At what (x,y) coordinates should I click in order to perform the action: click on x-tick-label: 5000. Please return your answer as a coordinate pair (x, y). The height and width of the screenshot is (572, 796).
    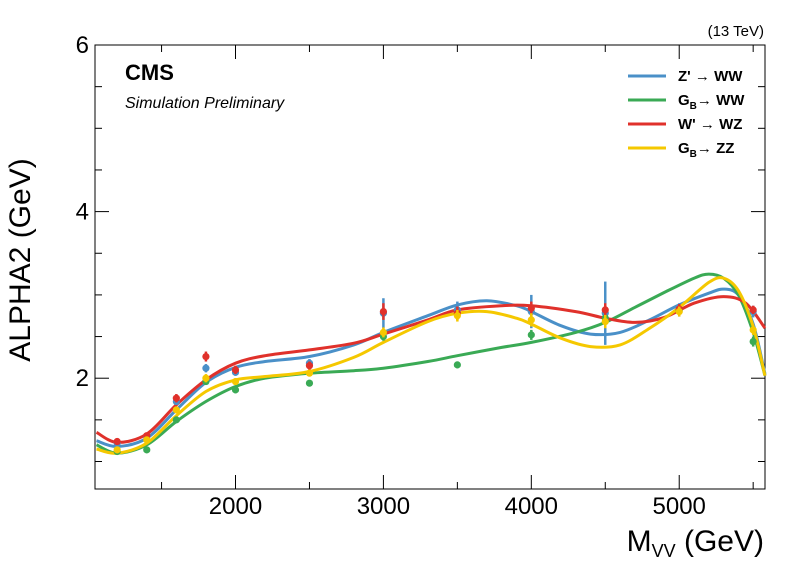
    Looking at the image, I should click on (679, 506).